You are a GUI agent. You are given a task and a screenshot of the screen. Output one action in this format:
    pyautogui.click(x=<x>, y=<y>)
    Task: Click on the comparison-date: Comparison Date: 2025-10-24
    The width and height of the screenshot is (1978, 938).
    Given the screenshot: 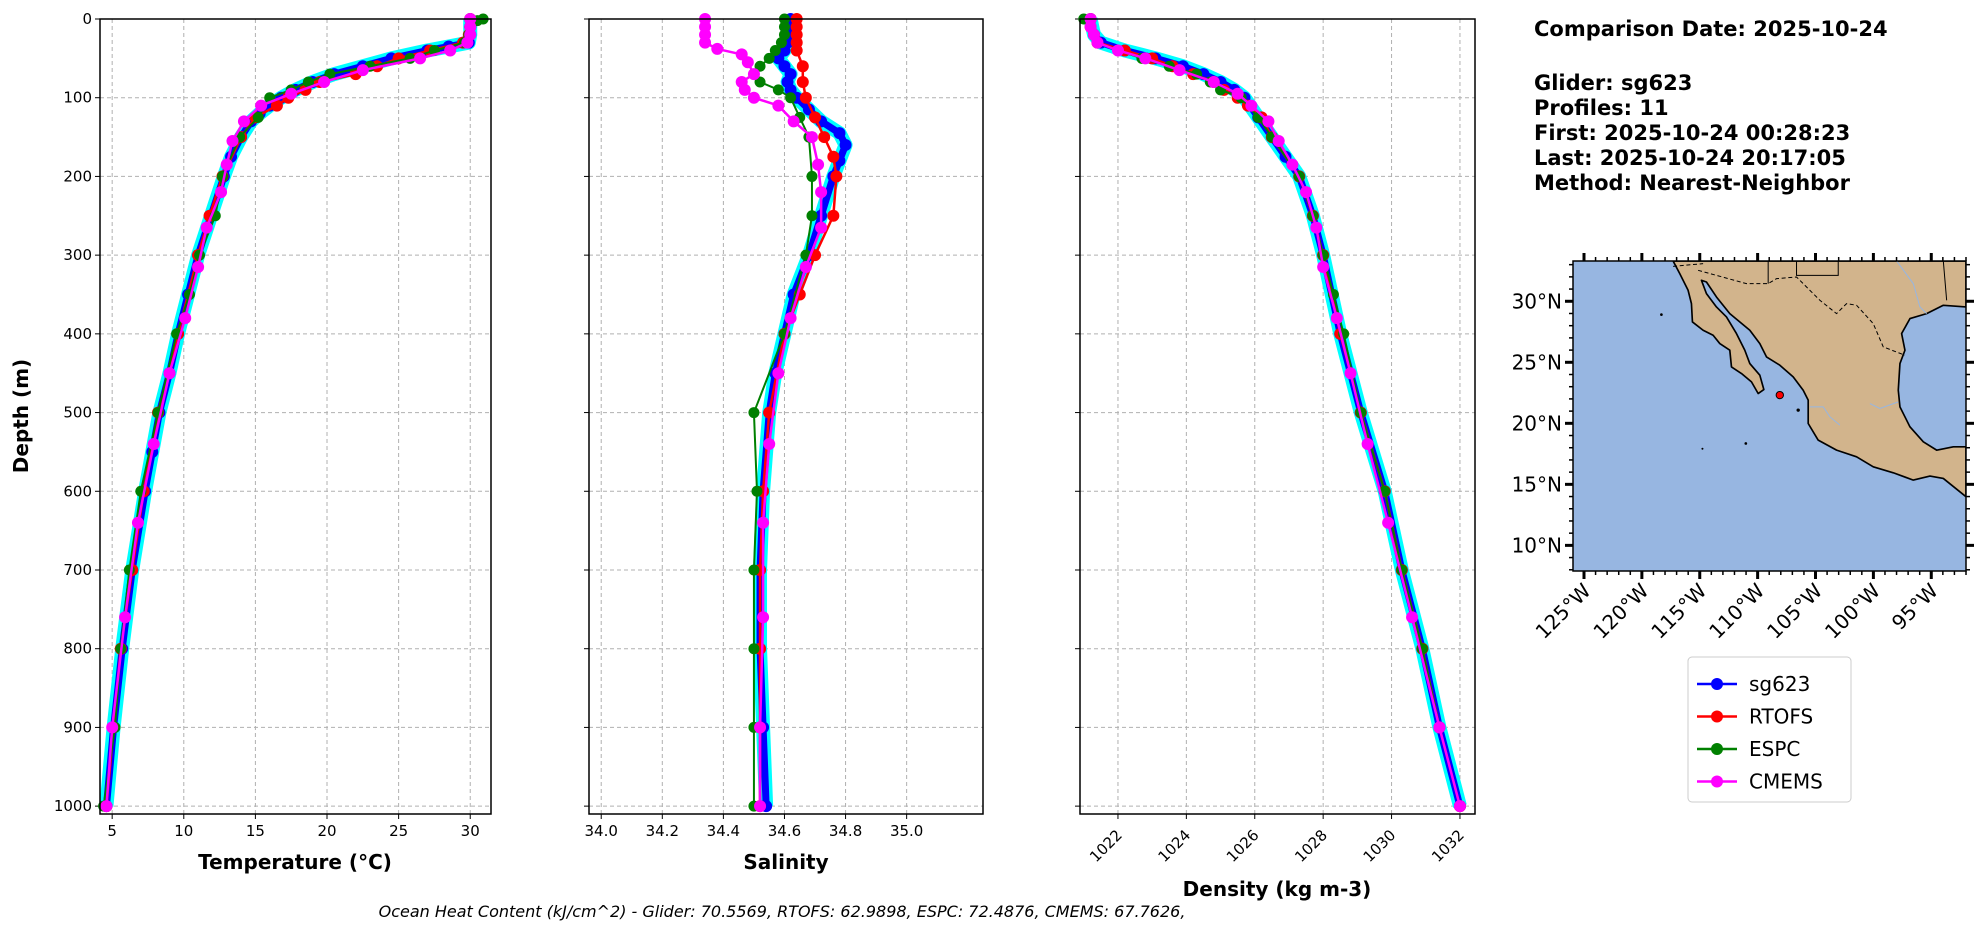 What is the action you would take?
    pyautogui.click(x=1711, y=29)
    